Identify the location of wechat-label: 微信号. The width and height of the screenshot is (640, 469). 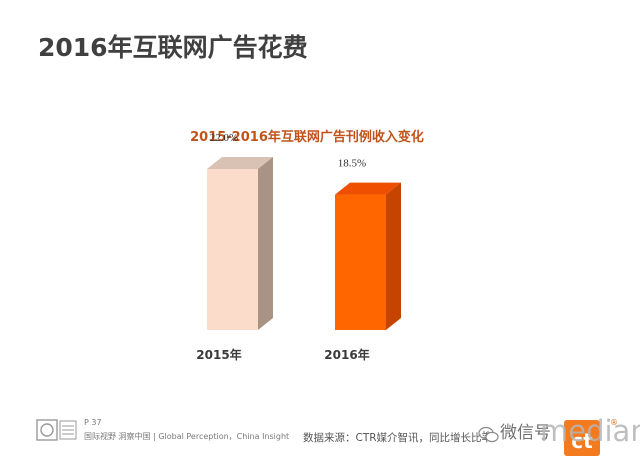
(525, 433).